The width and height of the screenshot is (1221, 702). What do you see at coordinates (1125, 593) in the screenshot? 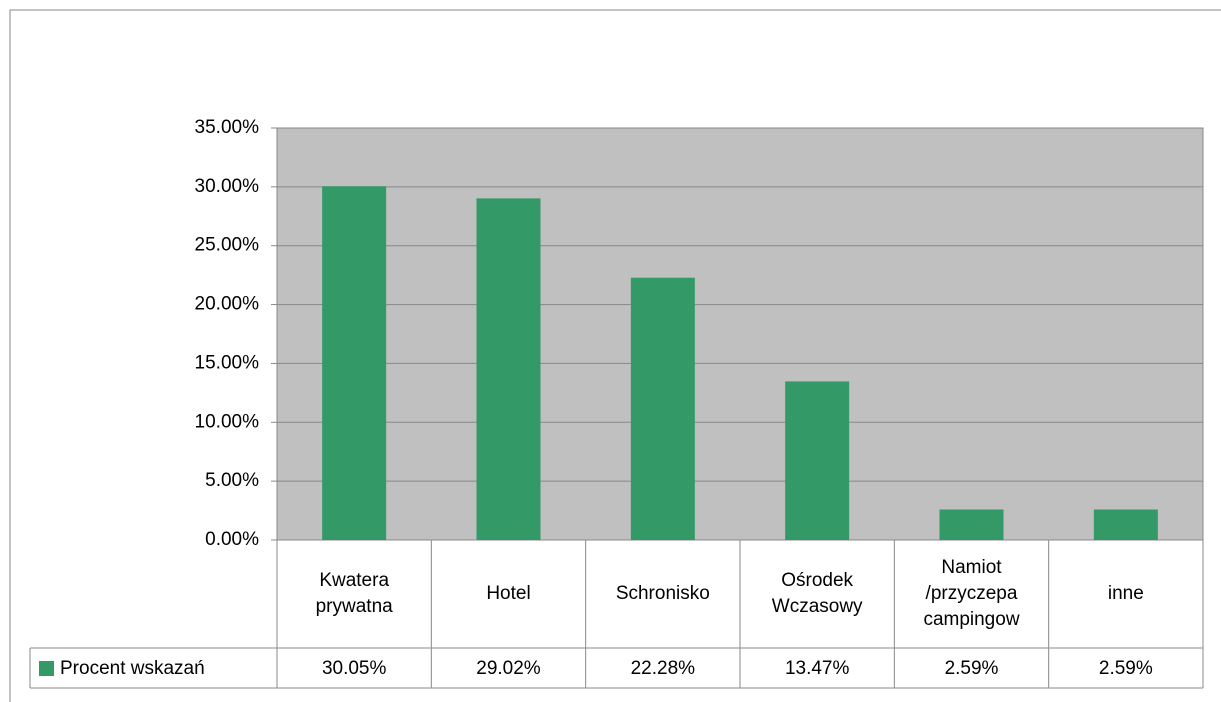
I see `category-cell: inne` at bounding box center [1125, 593].